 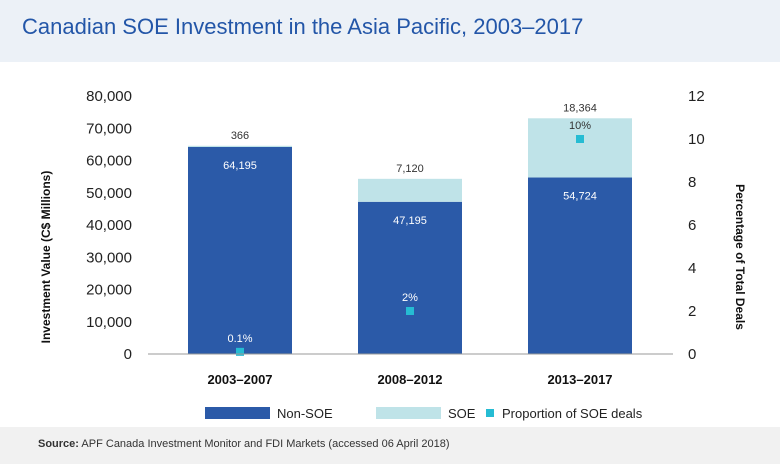 I want to click on bar-label-non-soe: 54,724, so click(x=580, y=197).